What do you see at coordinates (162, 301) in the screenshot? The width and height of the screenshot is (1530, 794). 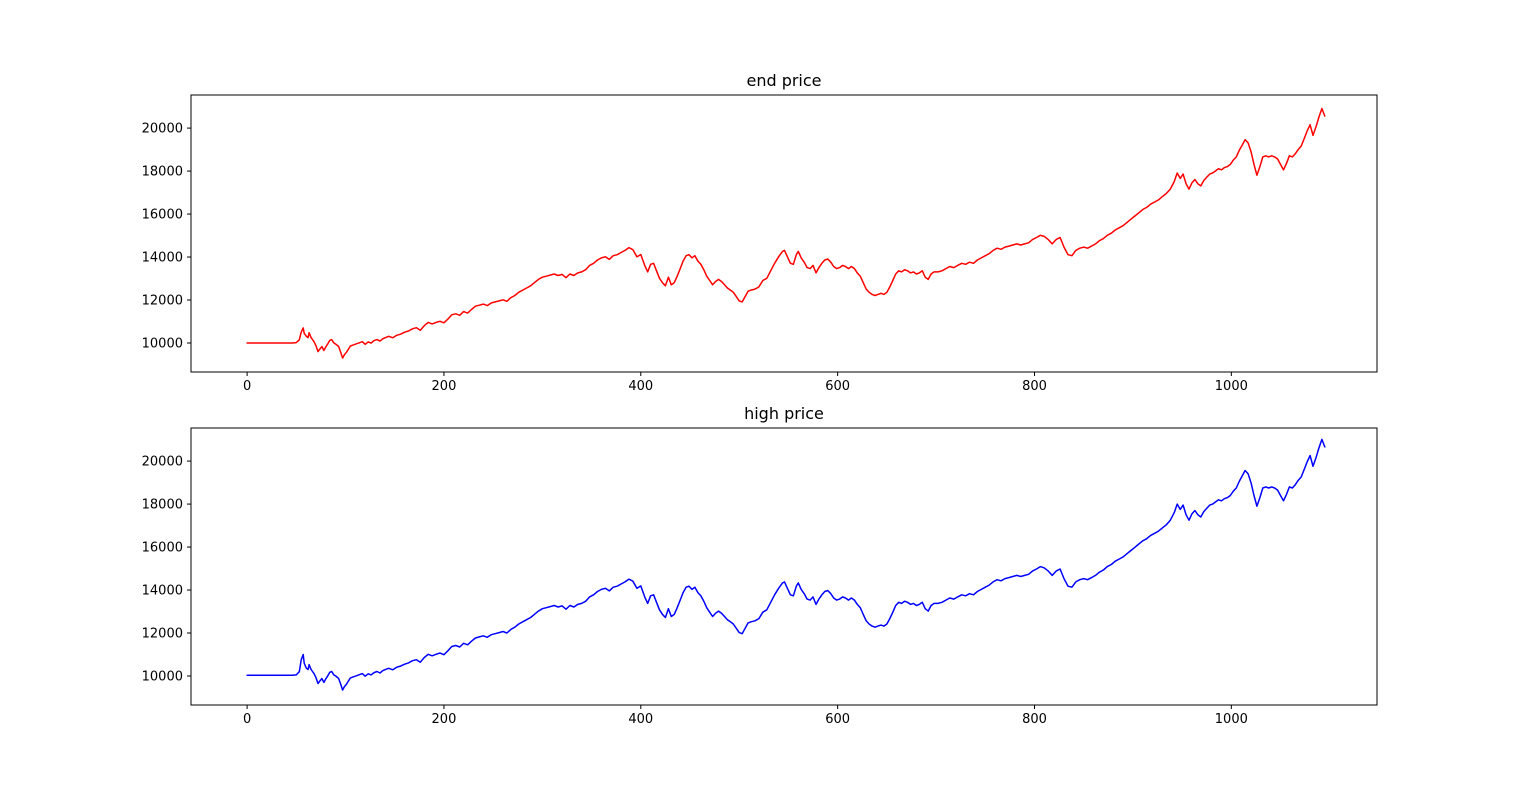 I see `chart1-y-tick-label: 12000` at bounding box center [162, 301].